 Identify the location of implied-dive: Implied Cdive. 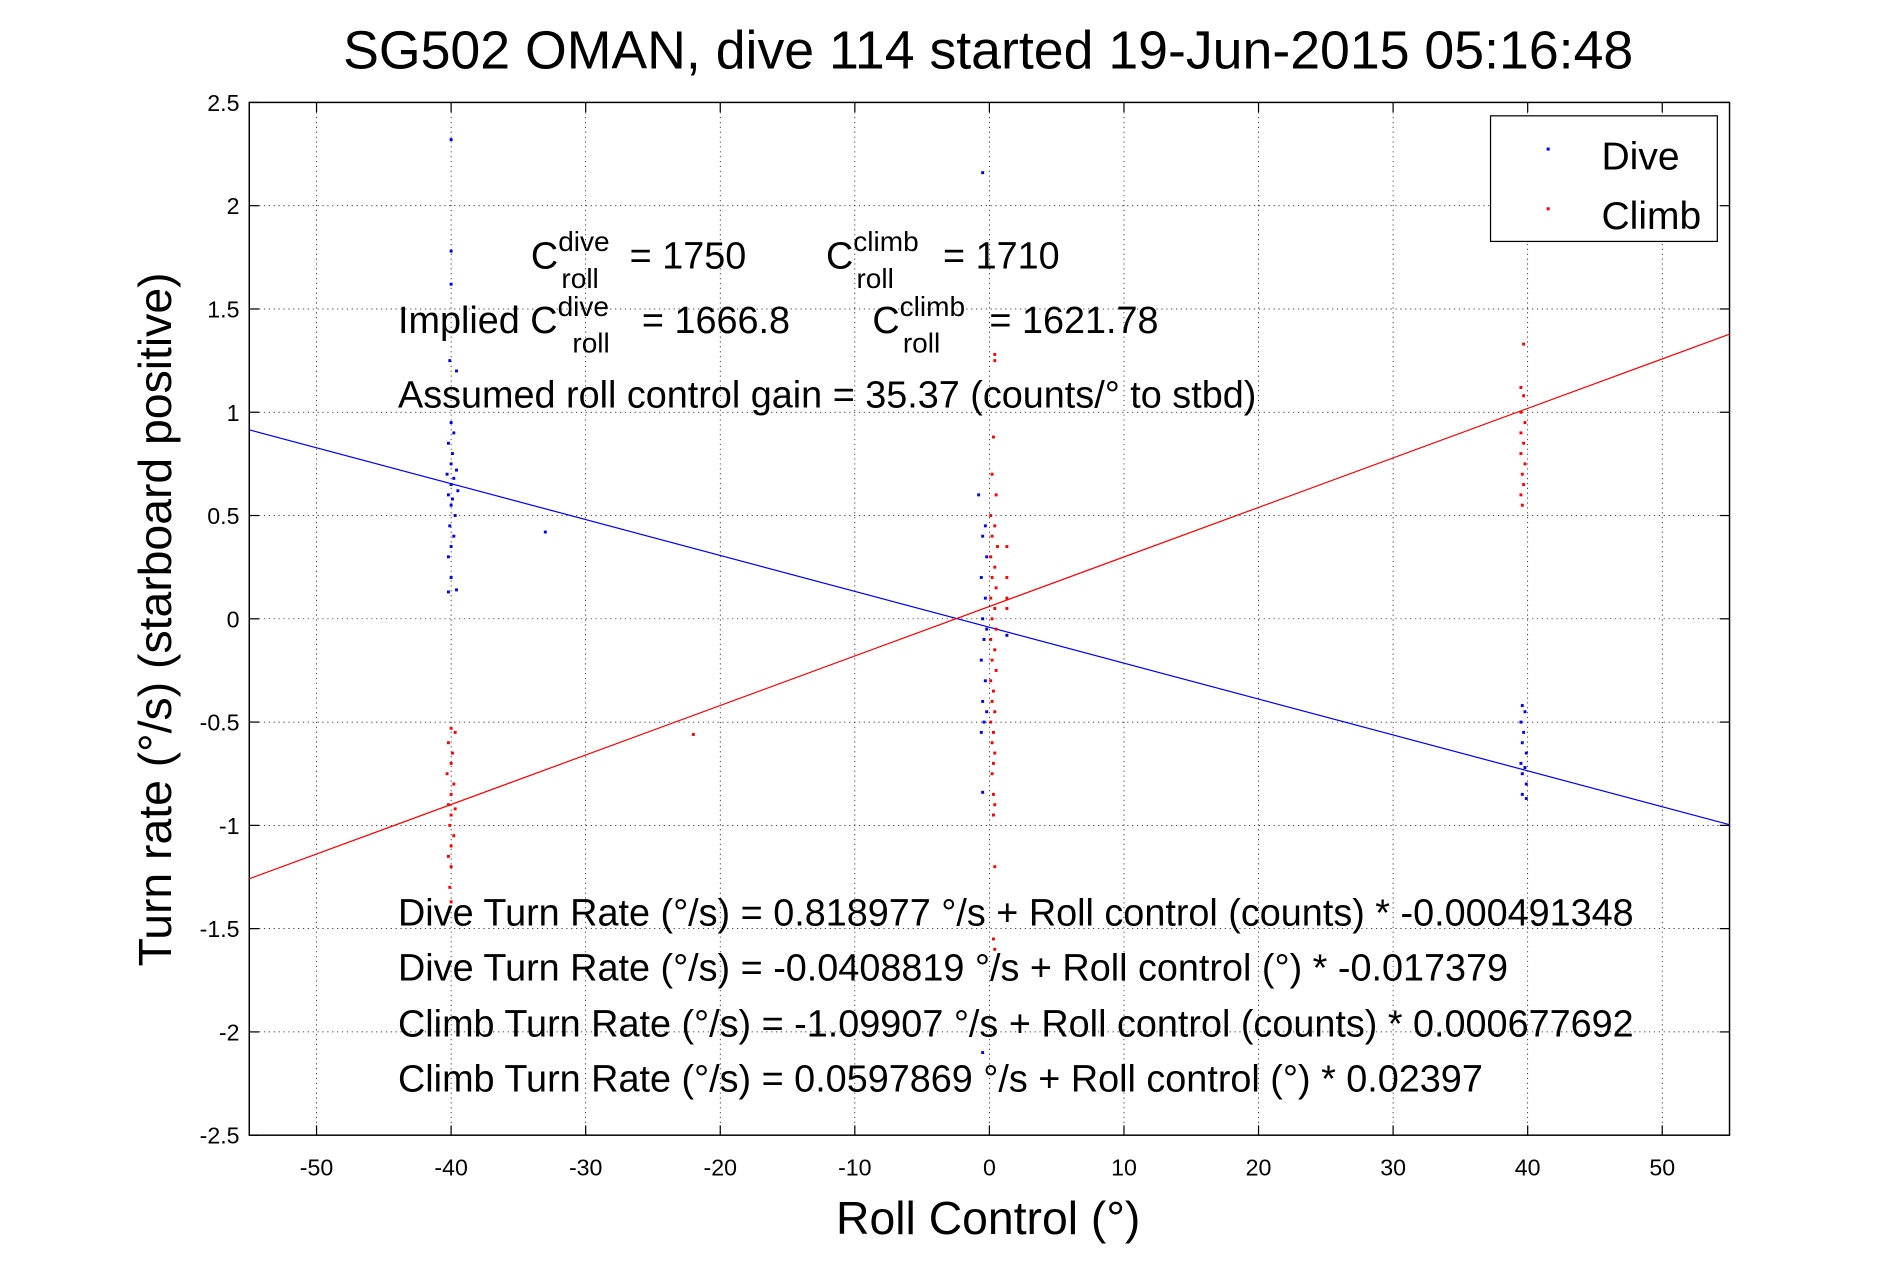
(503, 316).